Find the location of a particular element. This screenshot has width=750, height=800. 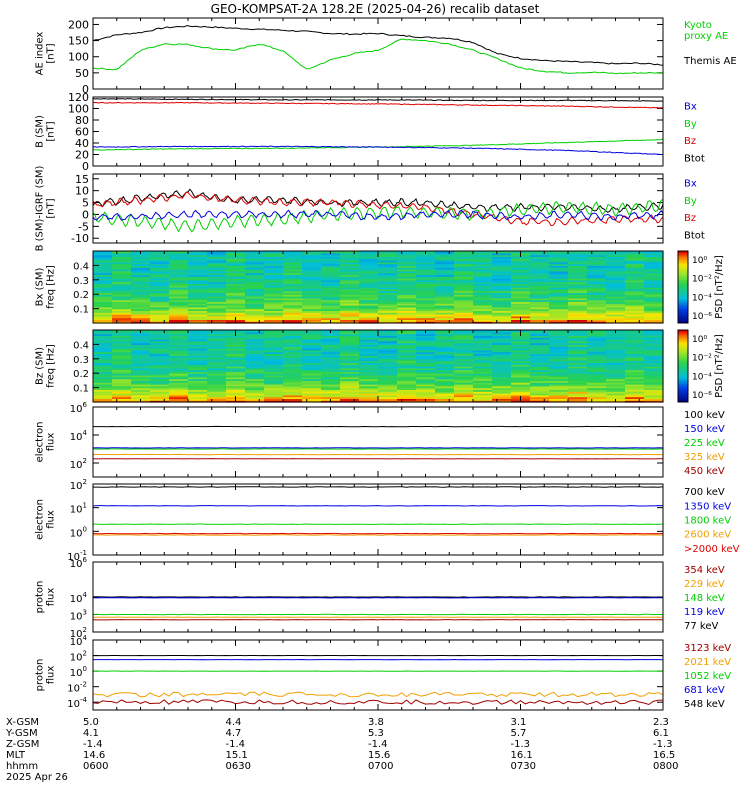

y-tick-exponent: 2 is located at coordinates (85, 630).